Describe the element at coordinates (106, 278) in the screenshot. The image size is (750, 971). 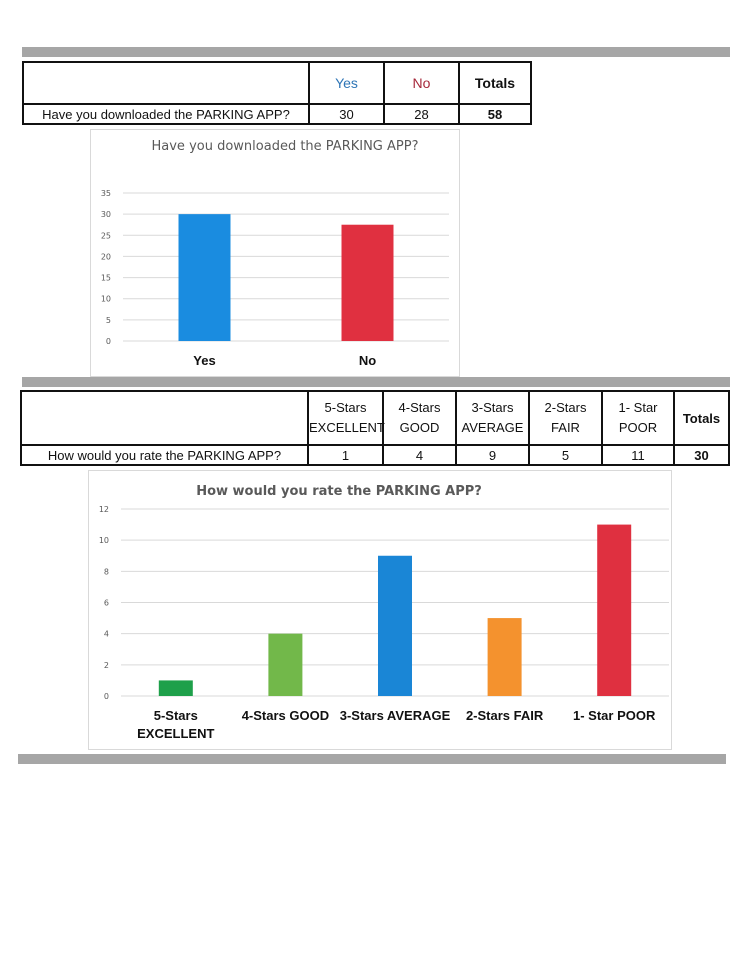
I see `y-tick-label: 15` at that location.